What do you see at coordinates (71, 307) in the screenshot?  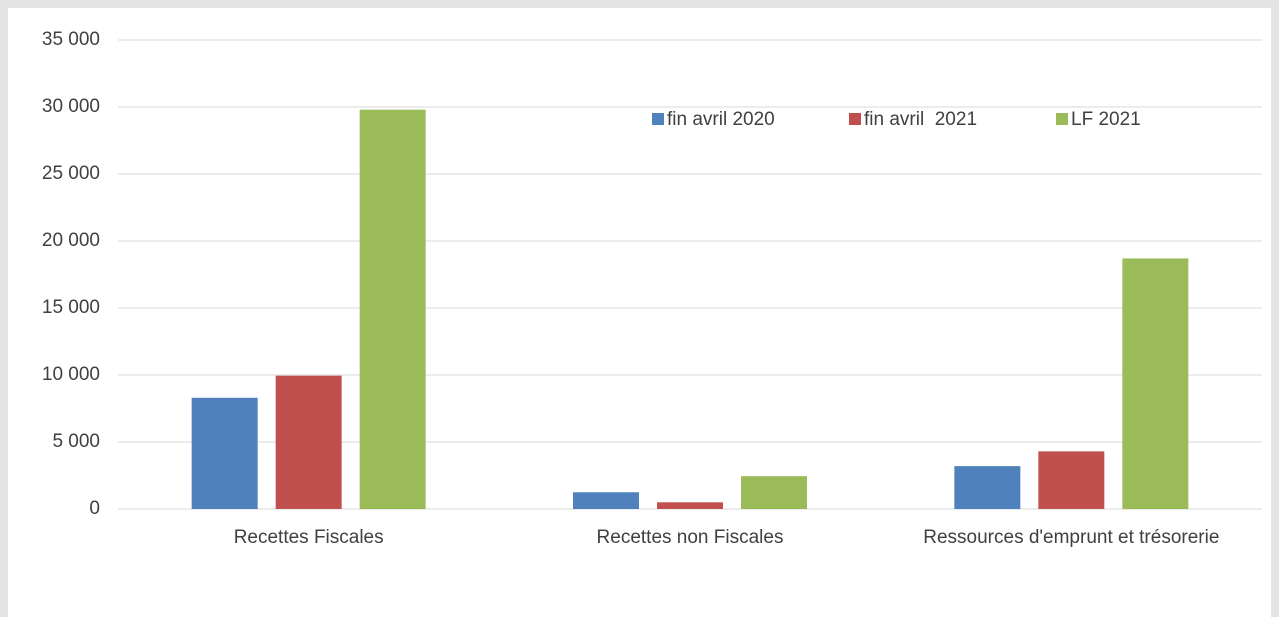 I see `y-tick-label: 15 000` at bounding box center [71, 307].